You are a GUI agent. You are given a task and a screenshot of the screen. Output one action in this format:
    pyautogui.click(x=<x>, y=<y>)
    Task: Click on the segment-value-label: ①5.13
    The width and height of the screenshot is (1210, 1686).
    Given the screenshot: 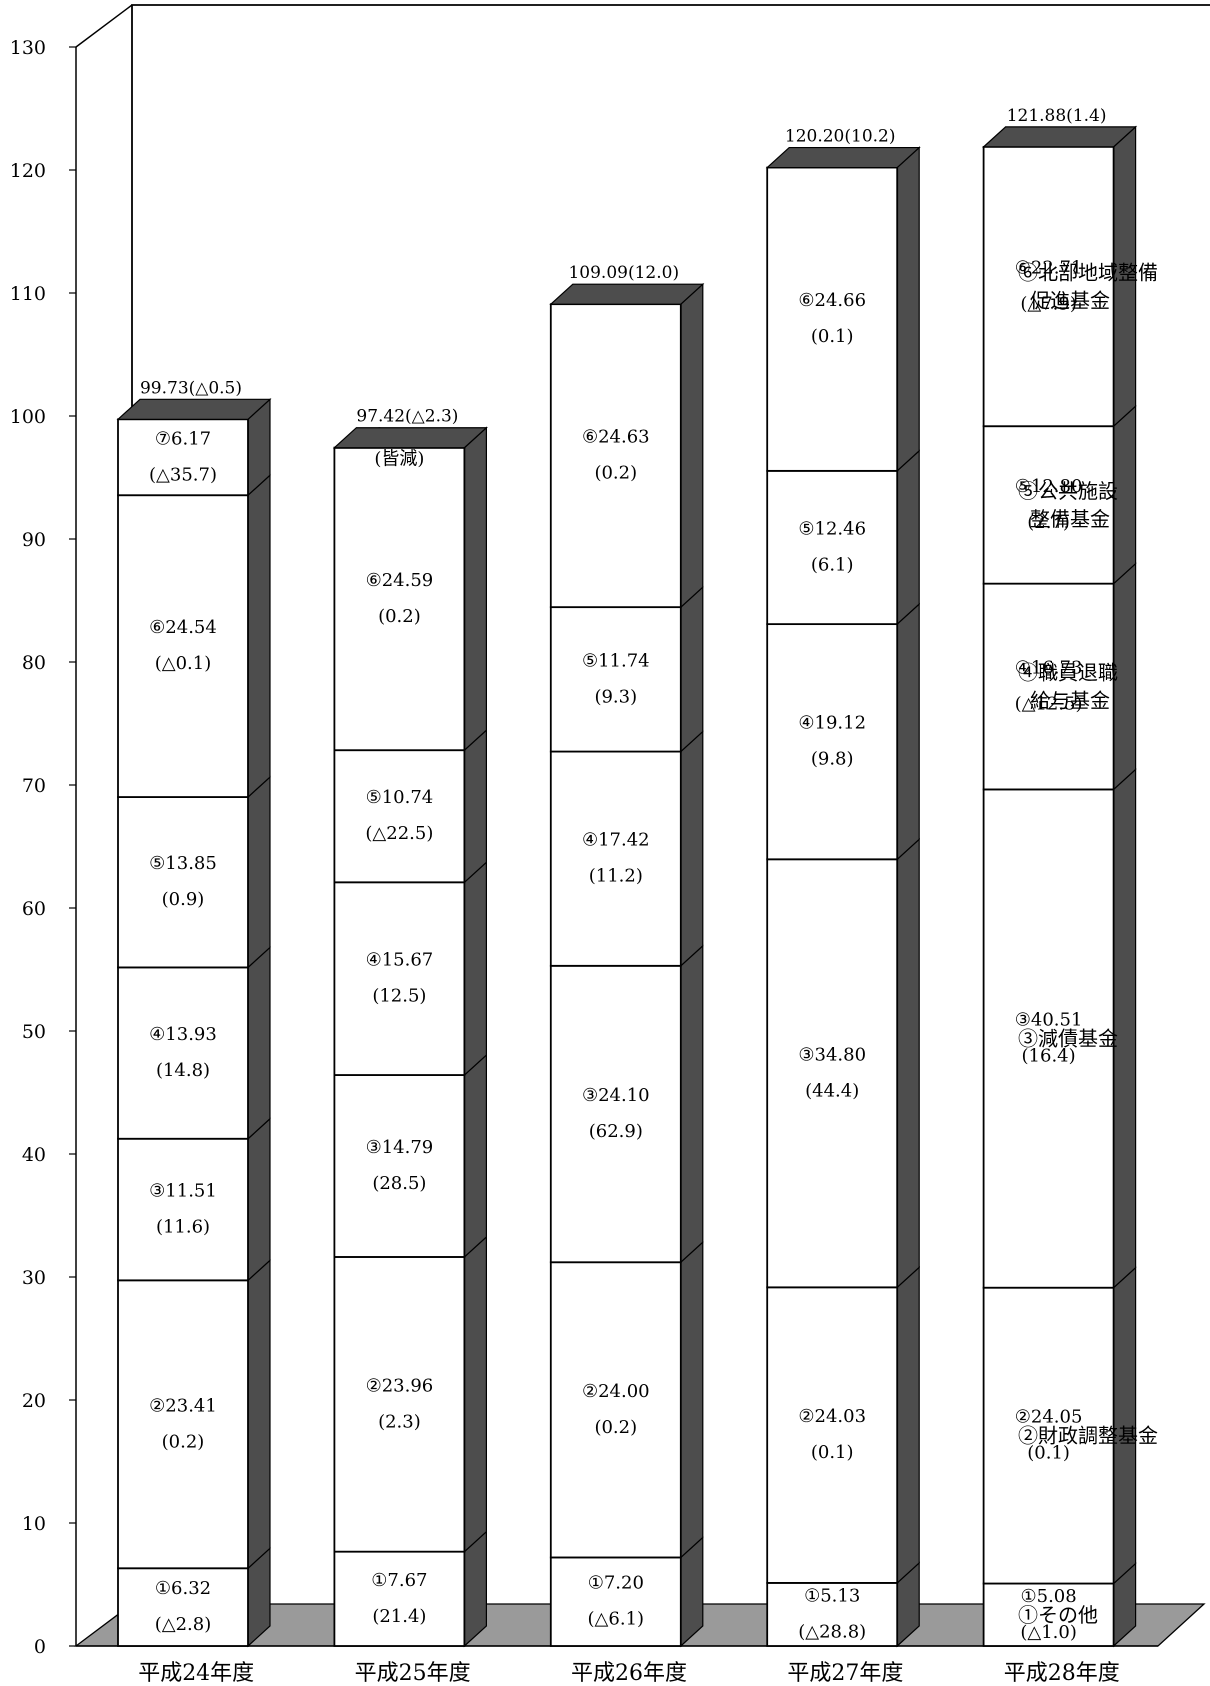 What is the action you would take?
    pyautogui.click(x=832, y=1595)
    